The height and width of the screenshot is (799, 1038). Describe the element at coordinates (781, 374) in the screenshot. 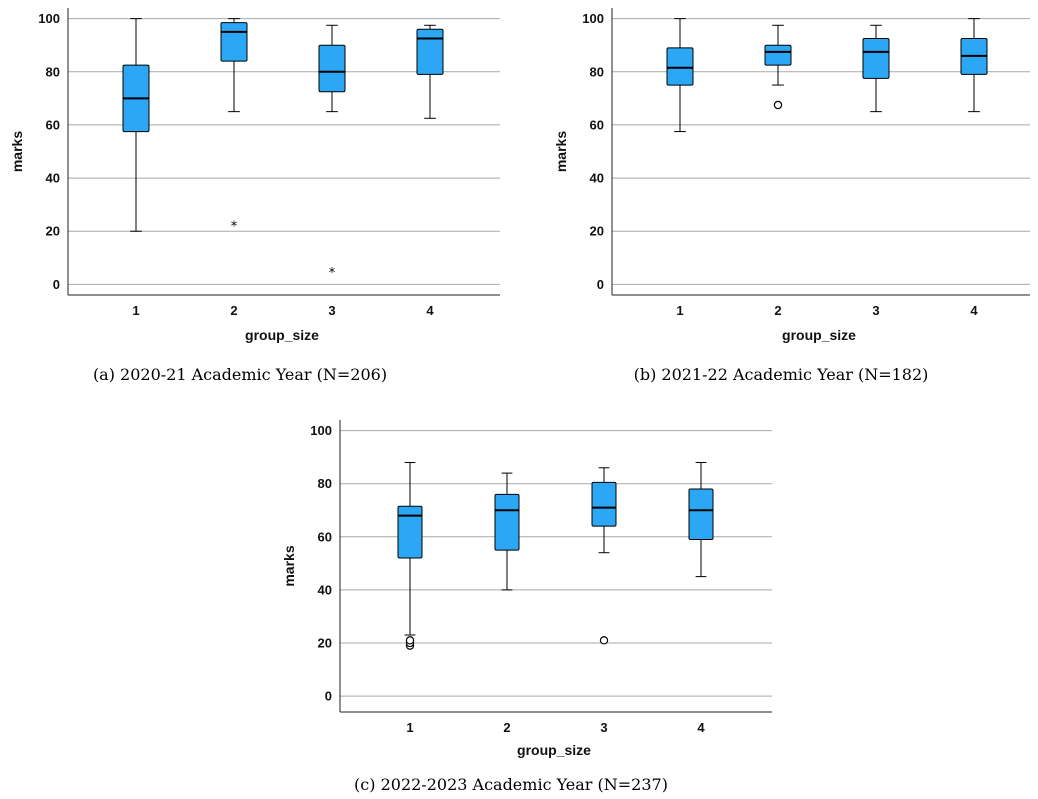

I see `figure-caption: (b) 2021-22 Academic Year (N=182)` at that location.